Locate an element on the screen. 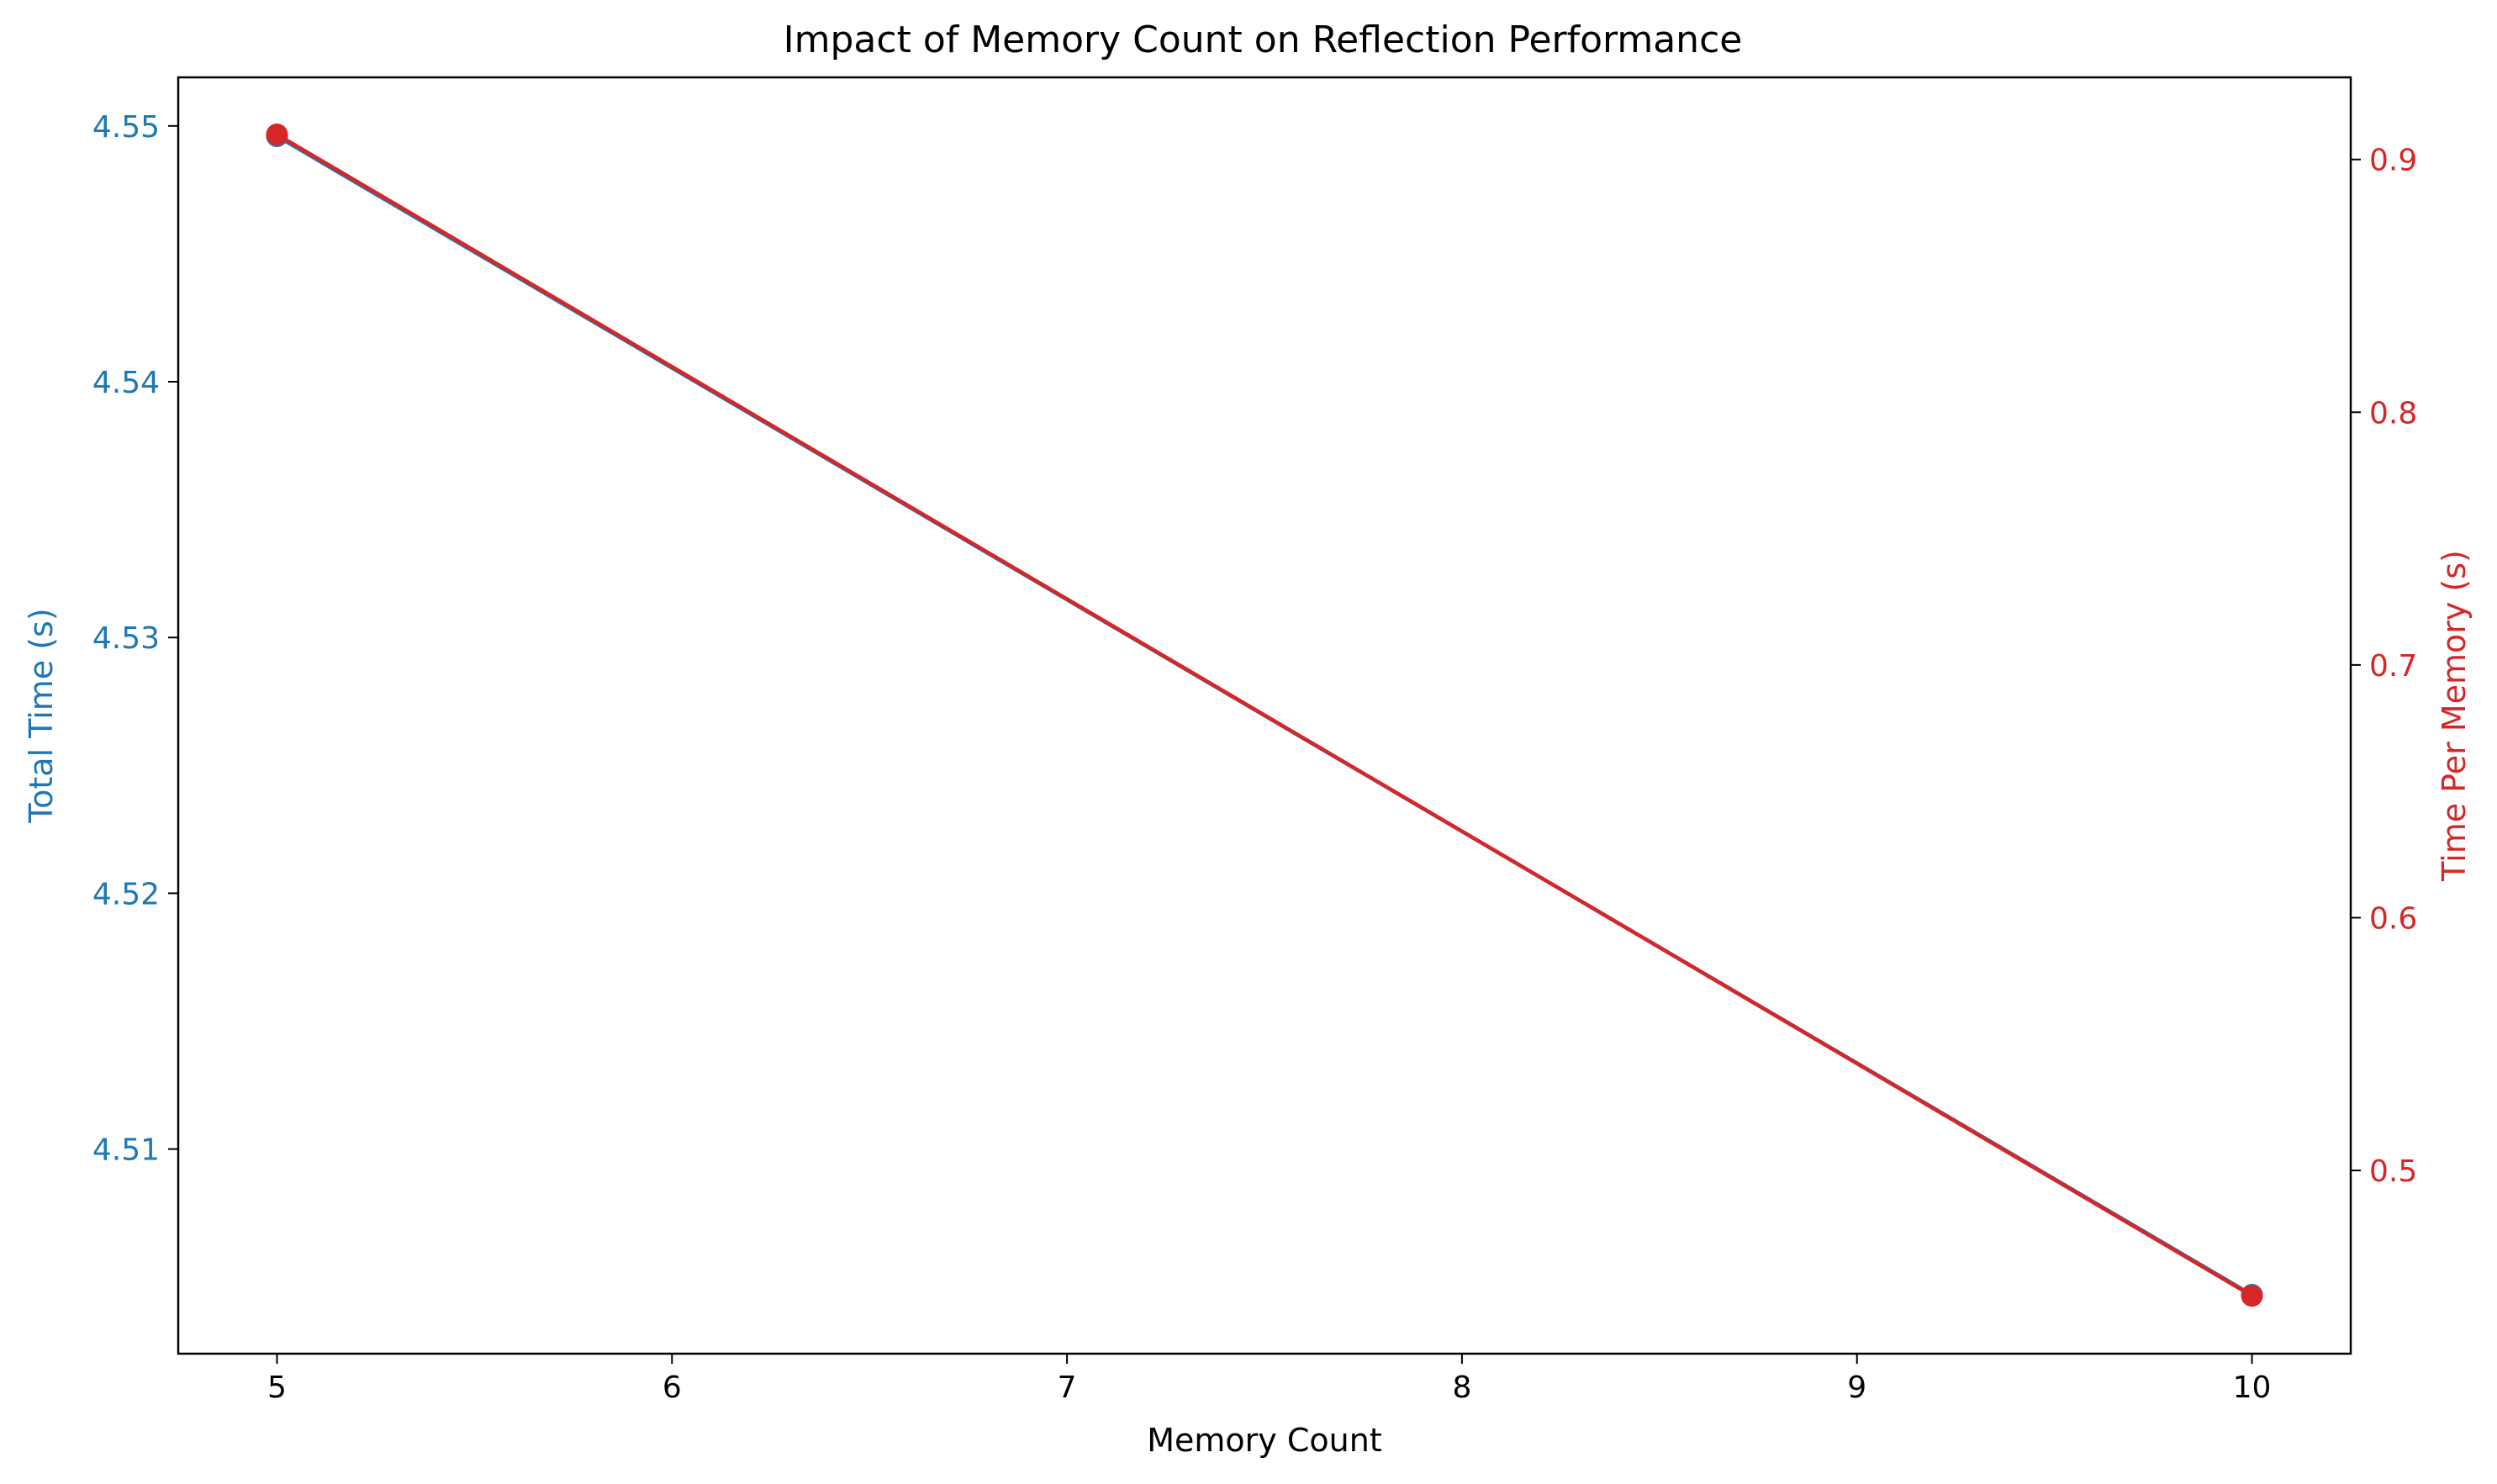 The image size is (2497, 1484). x-tick-label: 5 is located at coordinates (277, 1387).